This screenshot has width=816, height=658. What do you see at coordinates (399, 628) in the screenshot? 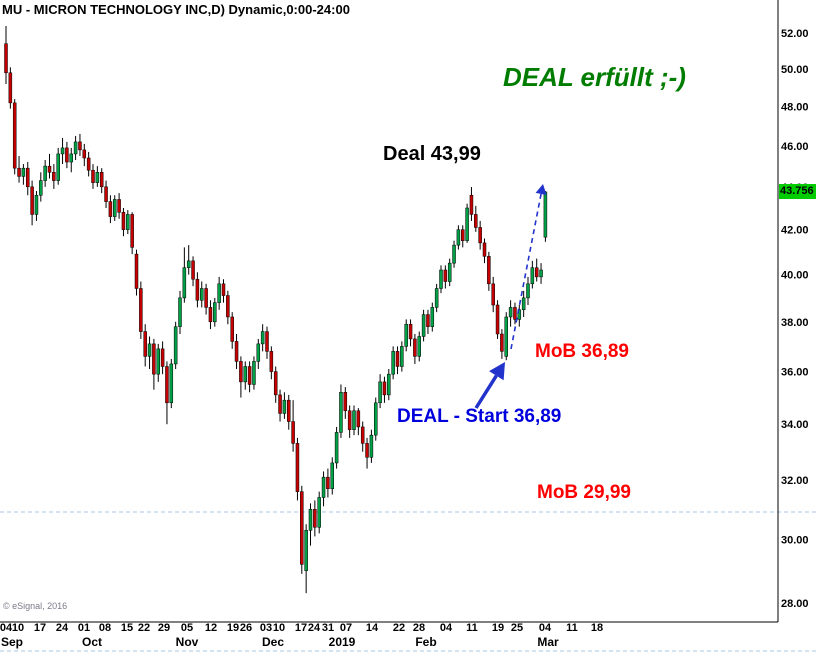
I see `date-tick-label: 22` at bounding box center [399, 628].